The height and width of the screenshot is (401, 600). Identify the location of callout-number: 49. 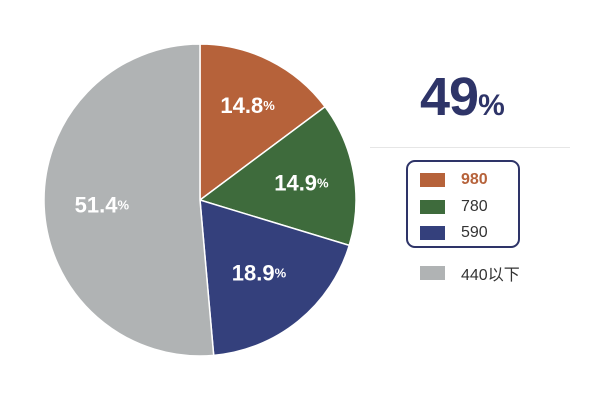
(449, 97).